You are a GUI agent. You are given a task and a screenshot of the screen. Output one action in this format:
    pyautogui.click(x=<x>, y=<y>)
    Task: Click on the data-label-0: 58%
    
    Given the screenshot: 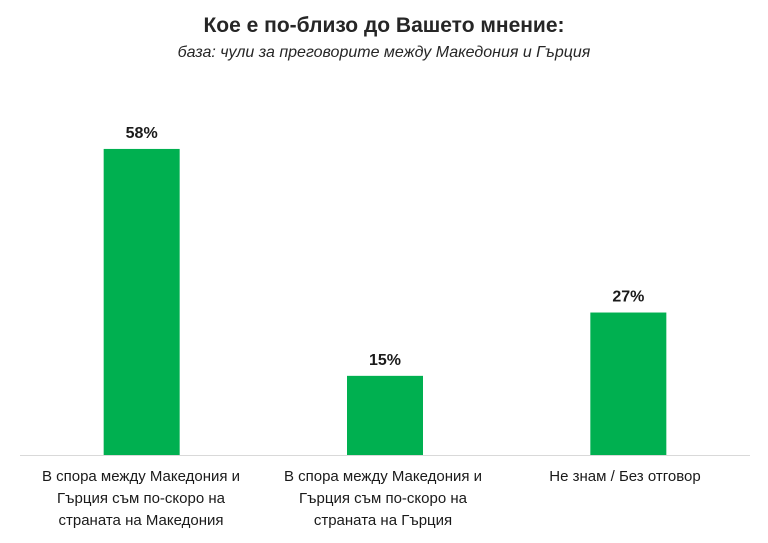 What is the action you would take?
    pyautogui.click(x=142, y=133)
    